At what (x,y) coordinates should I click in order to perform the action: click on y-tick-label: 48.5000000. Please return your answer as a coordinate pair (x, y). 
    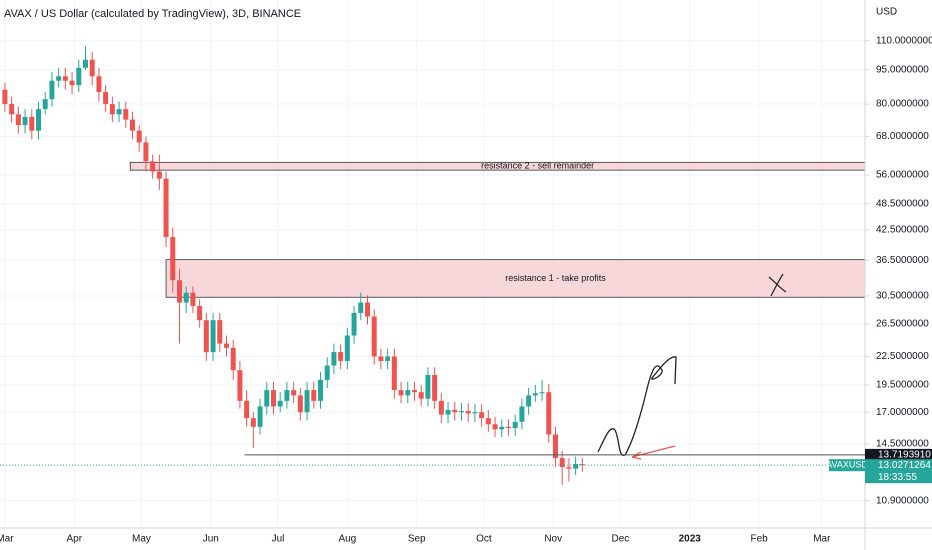
    Looking at the image, I should click on (902, 203).